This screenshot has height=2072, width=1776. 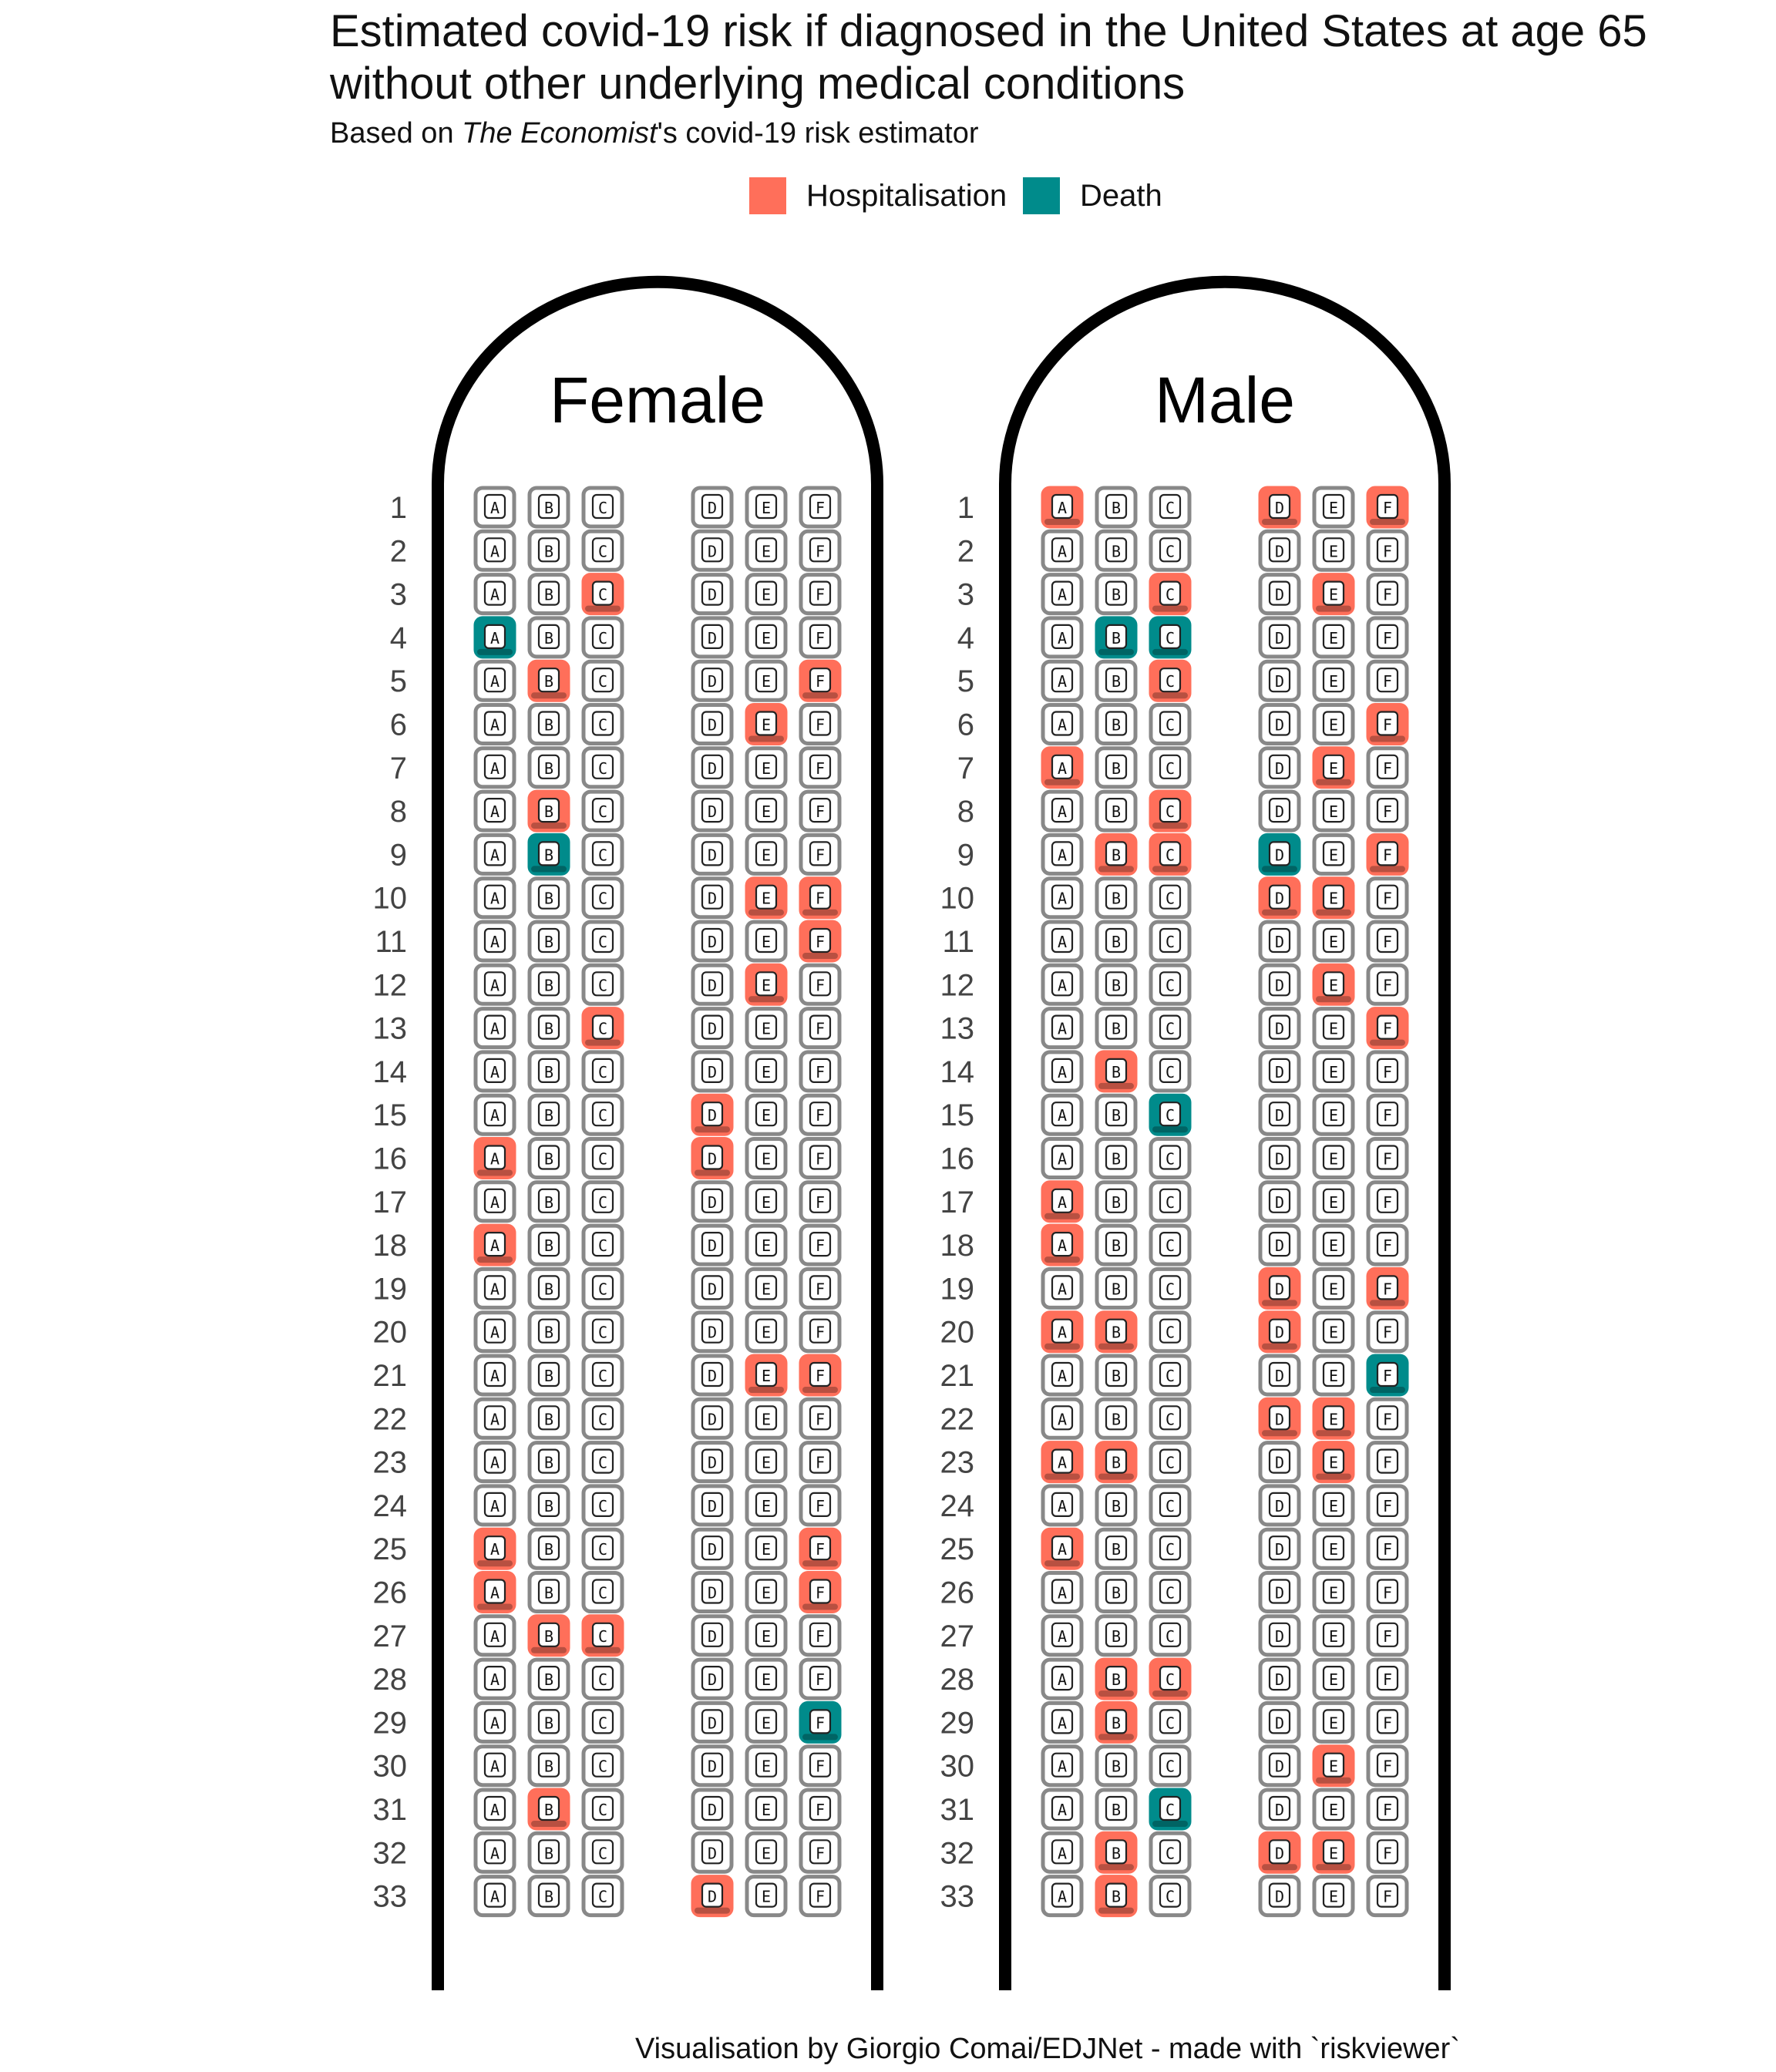 I want to click on seat-31E: E, so click(x=1334, y=1810).